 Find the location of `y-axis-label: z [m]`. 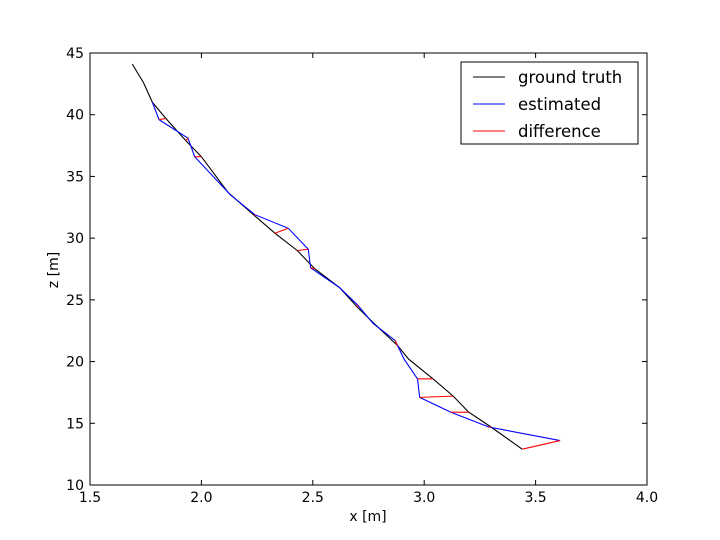

y-axis-label: z [m] is located at coordinates (54, 270).